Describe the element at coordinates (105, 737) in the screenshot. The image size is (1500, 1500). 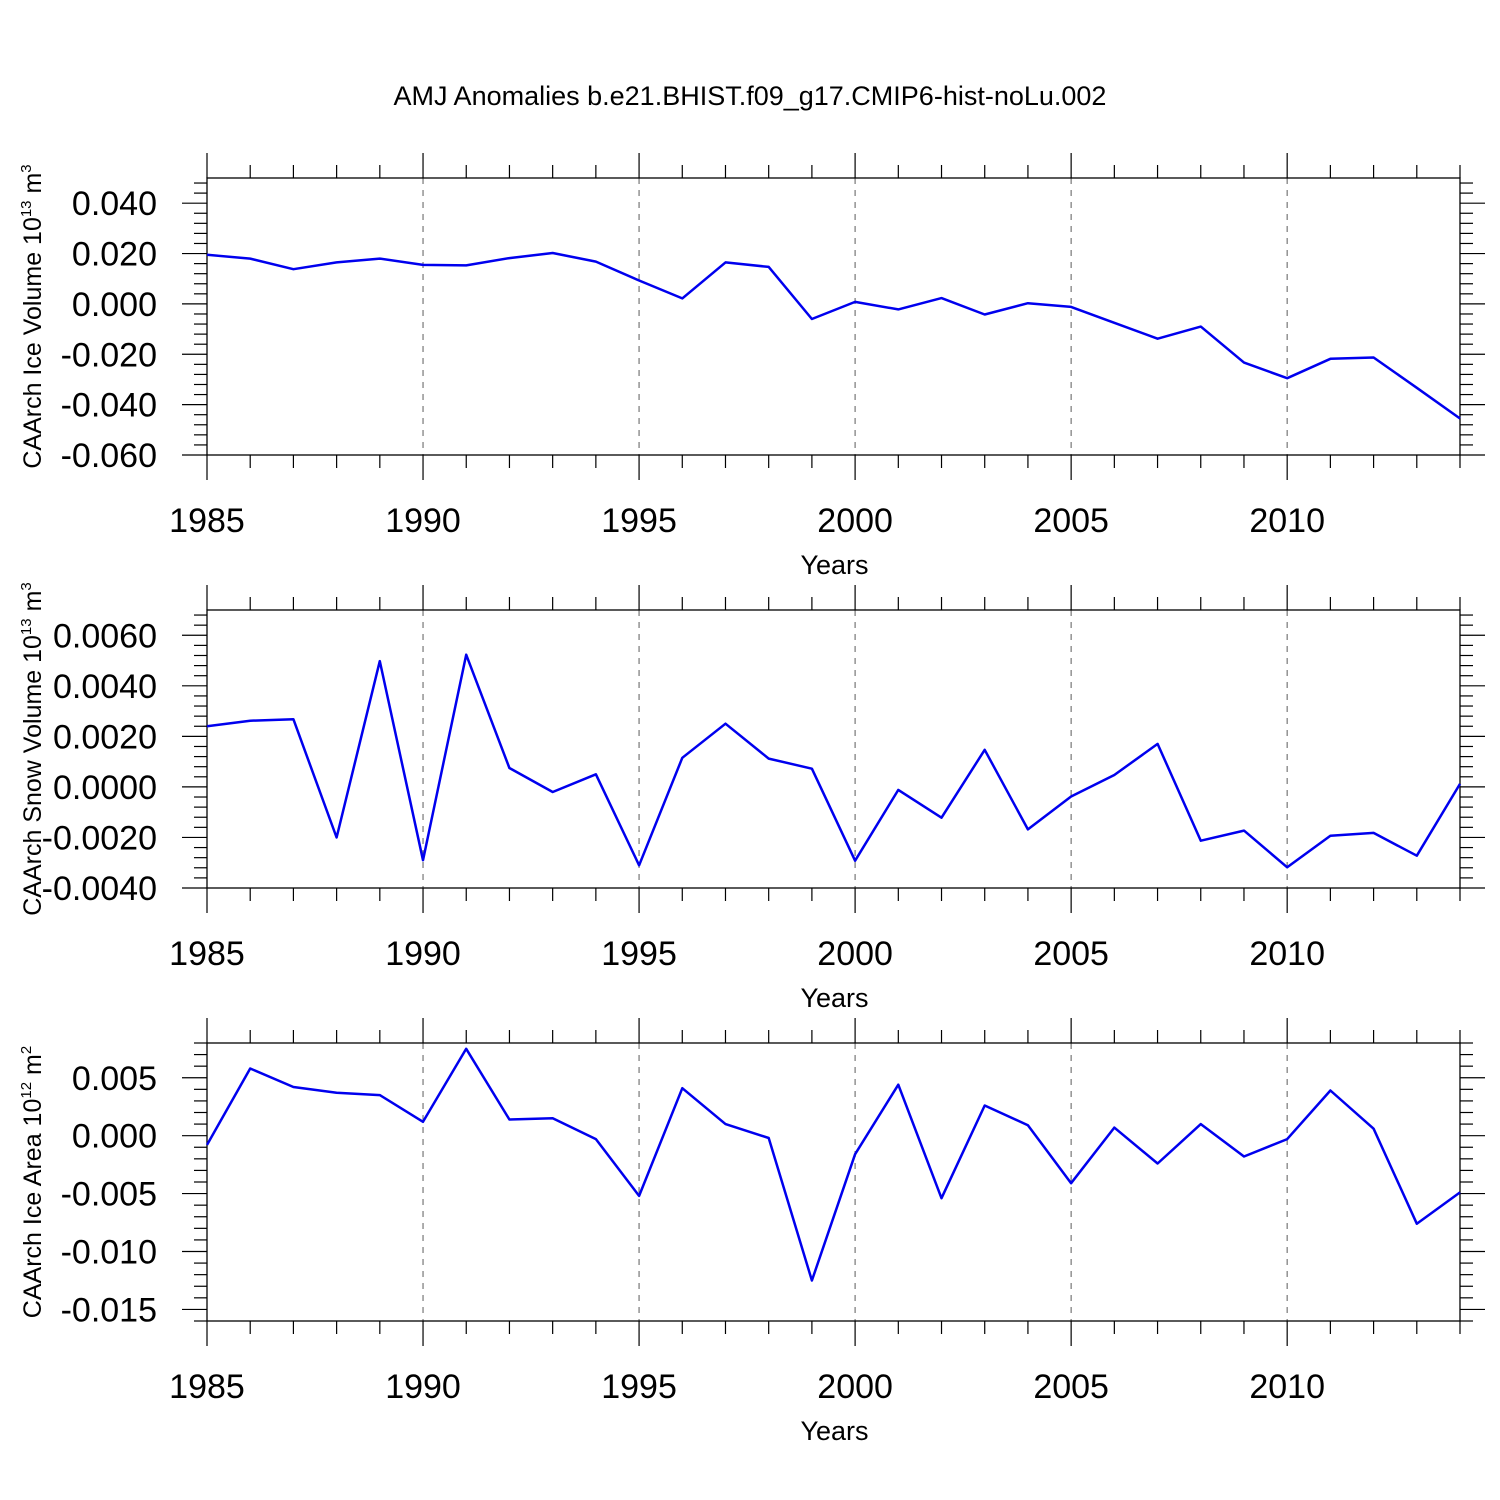
I see `y-tick-label: 0.0020` at that location.